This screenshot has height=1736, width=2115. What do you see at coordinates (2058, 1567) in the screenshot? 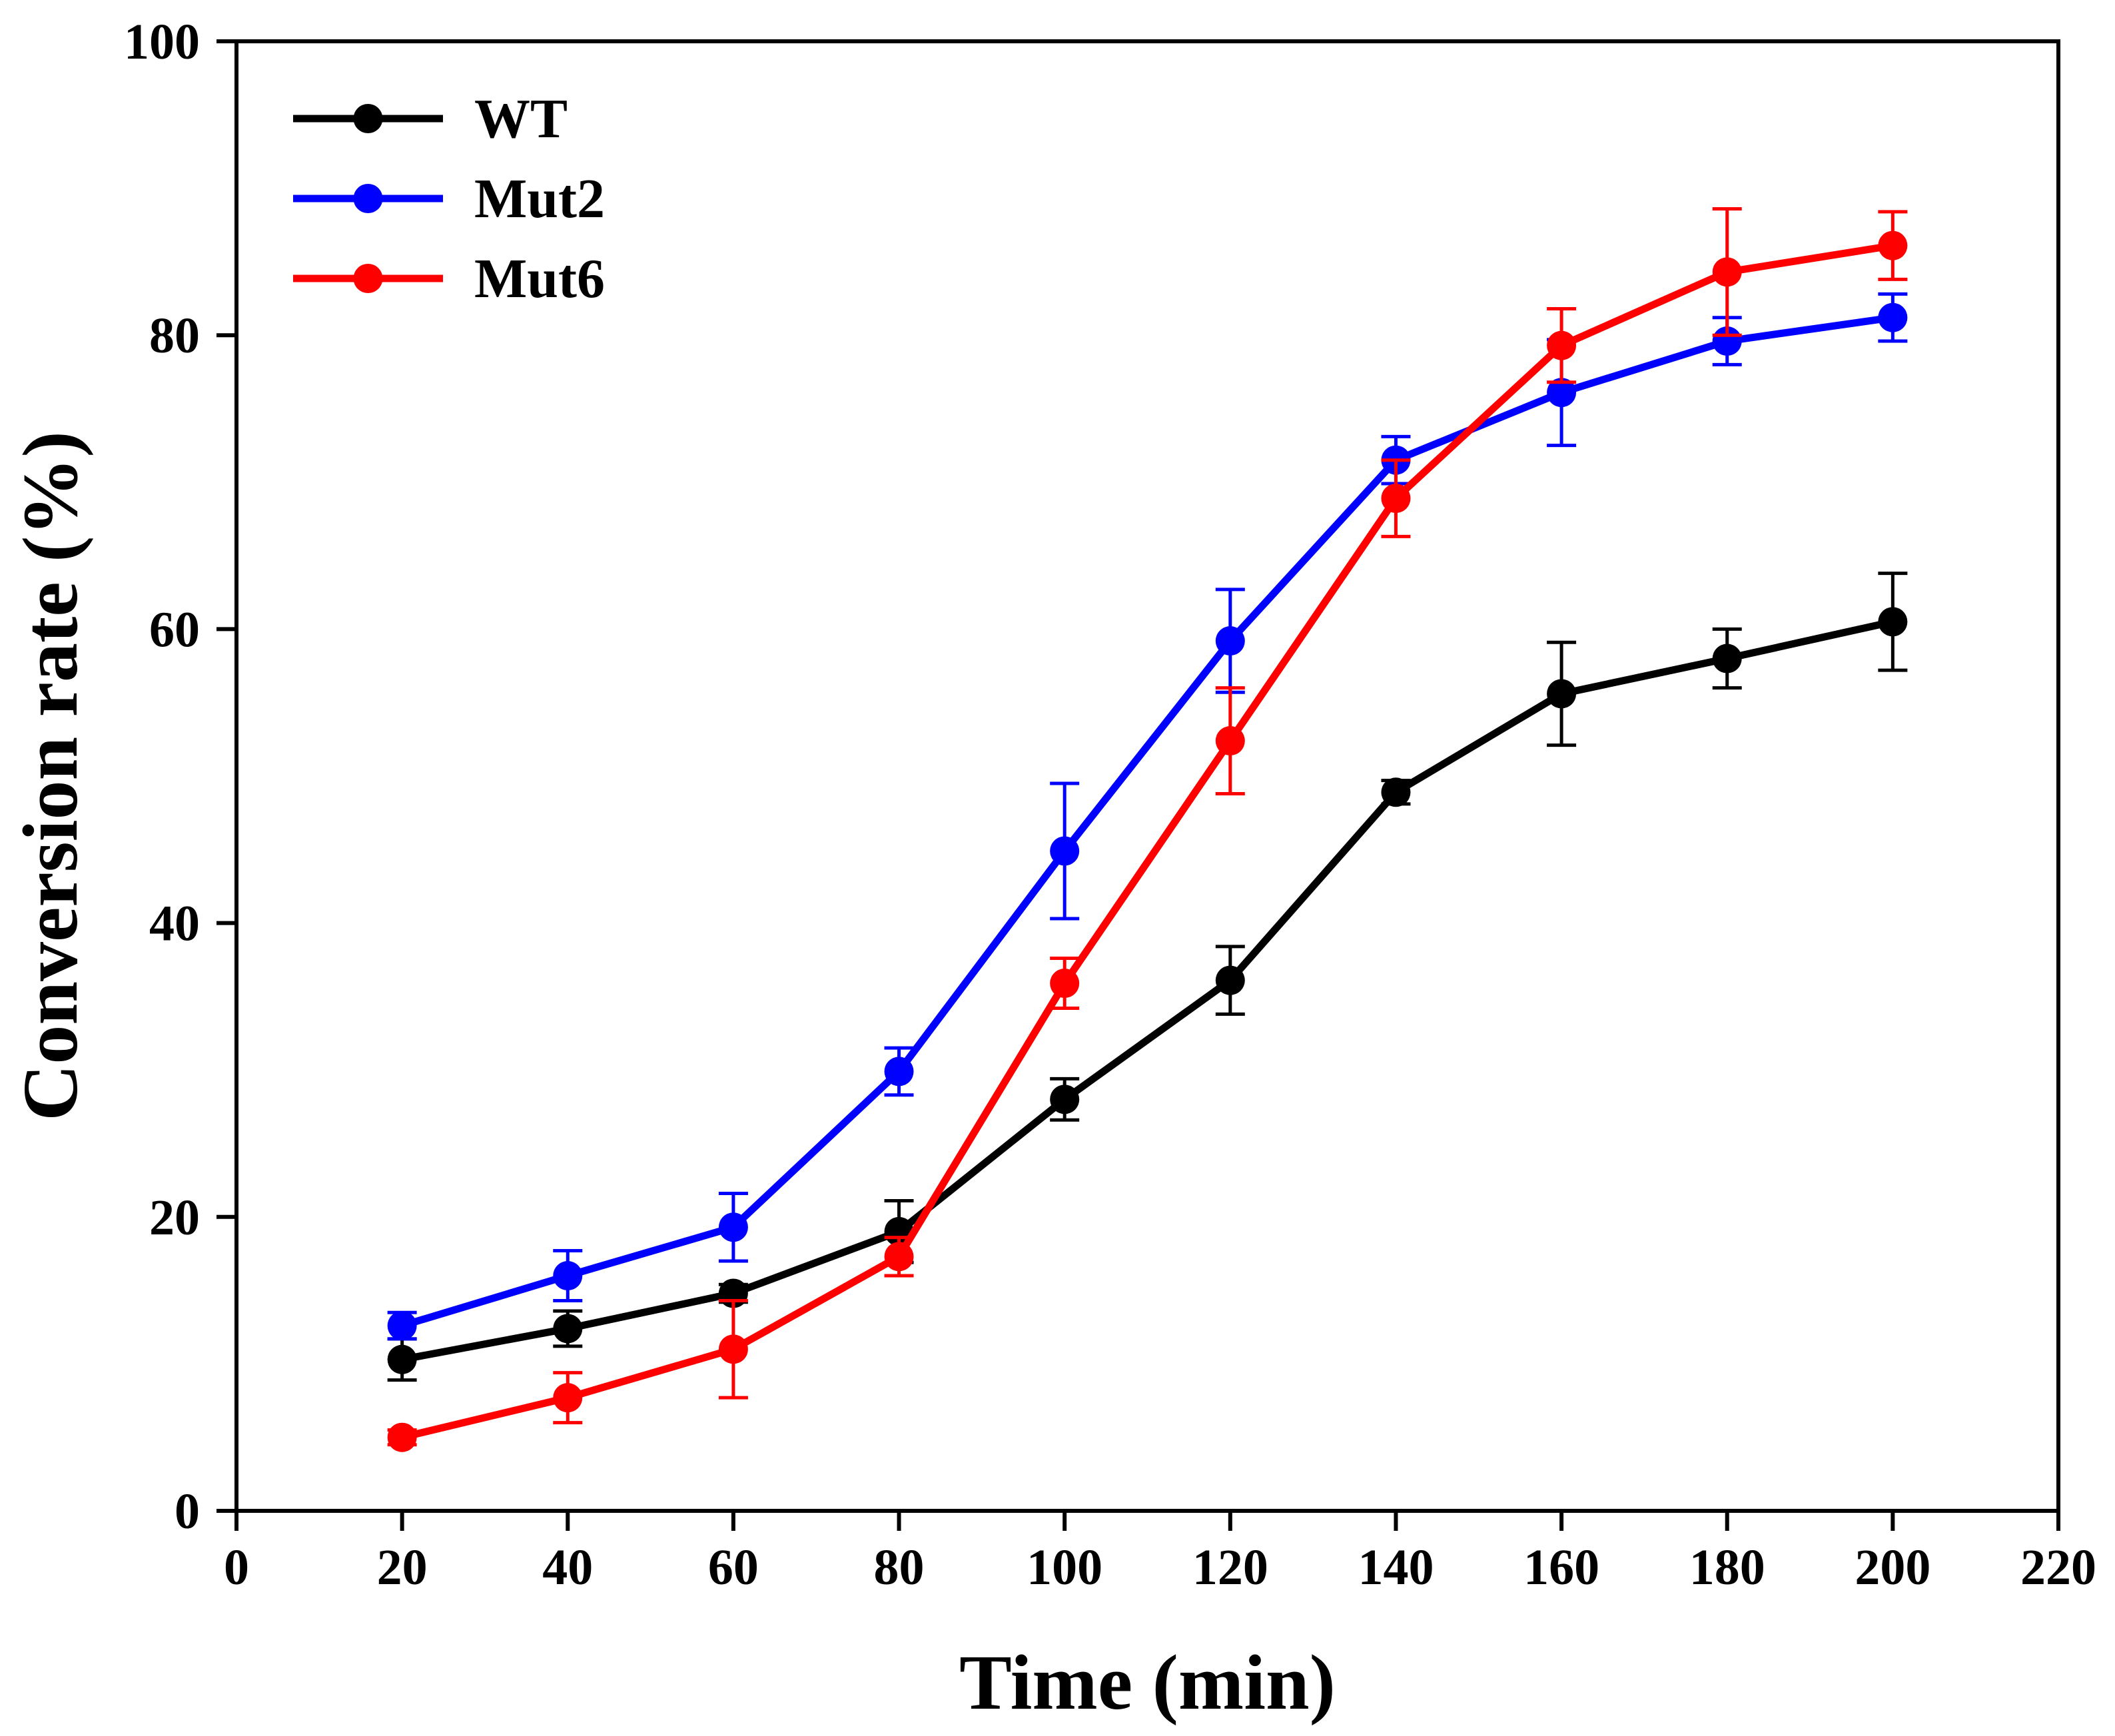
I see `x-tick-label: 220` at bounding box center [2058, 1567].